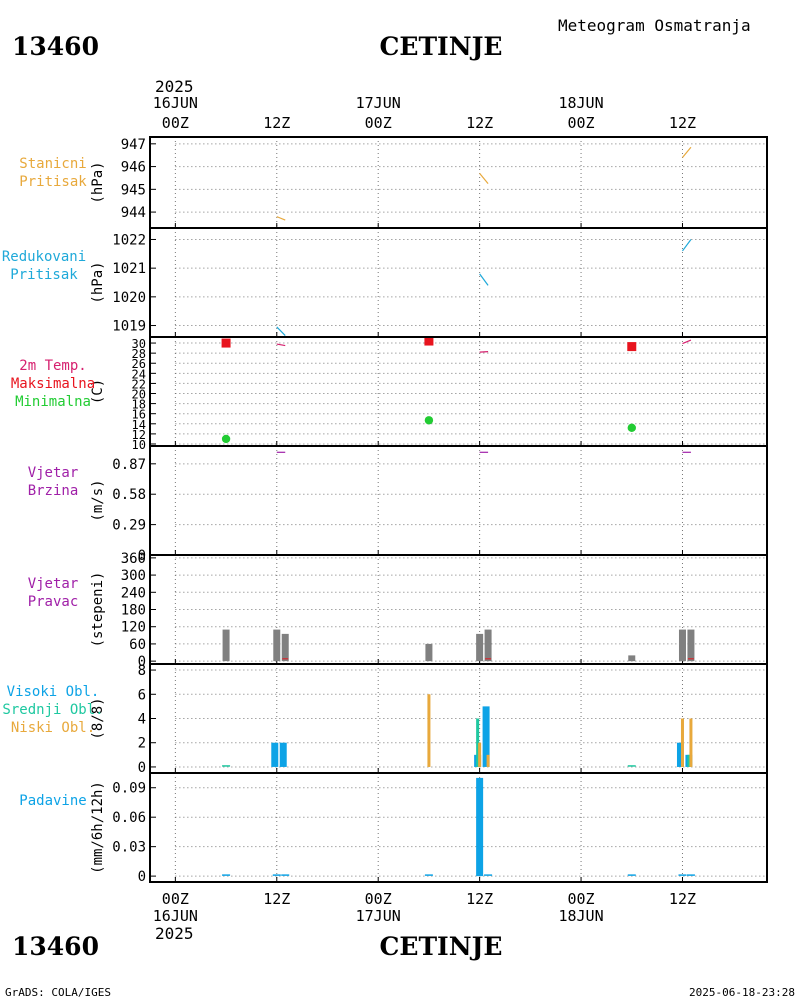 Image resolution: width=800 pixels, height=1000 pixels. What do you see at coordinates (52, 164) in the screenshot?
I see `panel-label-line-0: Stanicni` at bounding box center [52, 164].